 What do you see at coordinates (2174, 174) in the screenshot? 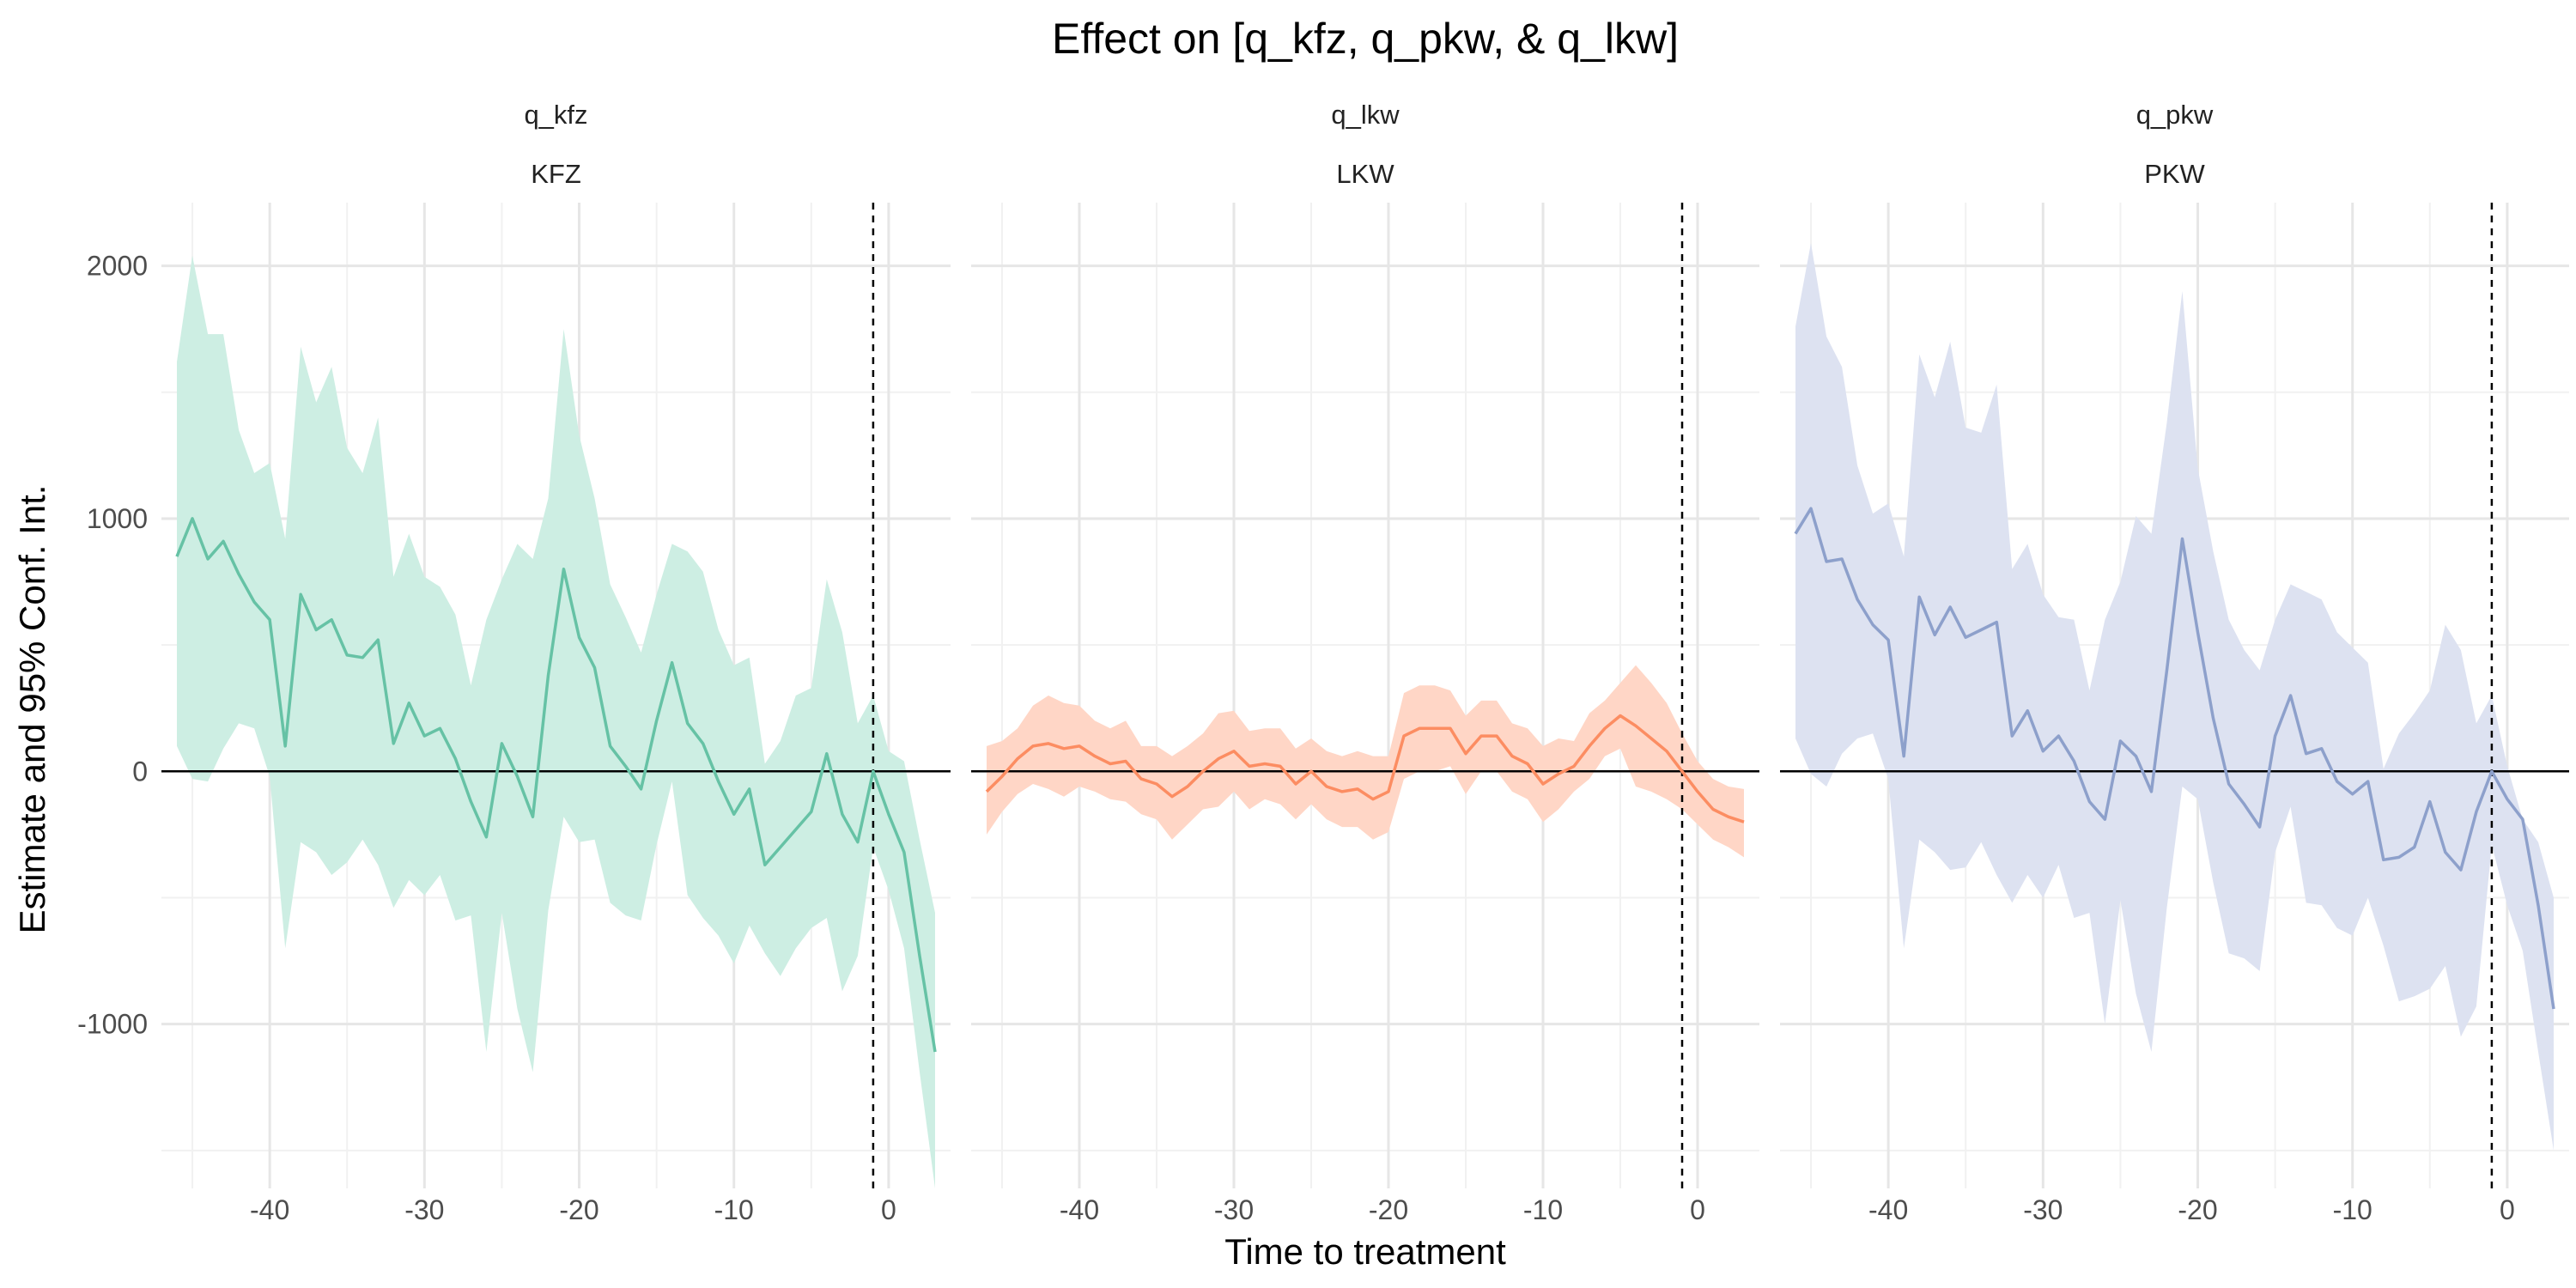
I see `strip-label-category: PKW` at bounding box center [2174, 174].